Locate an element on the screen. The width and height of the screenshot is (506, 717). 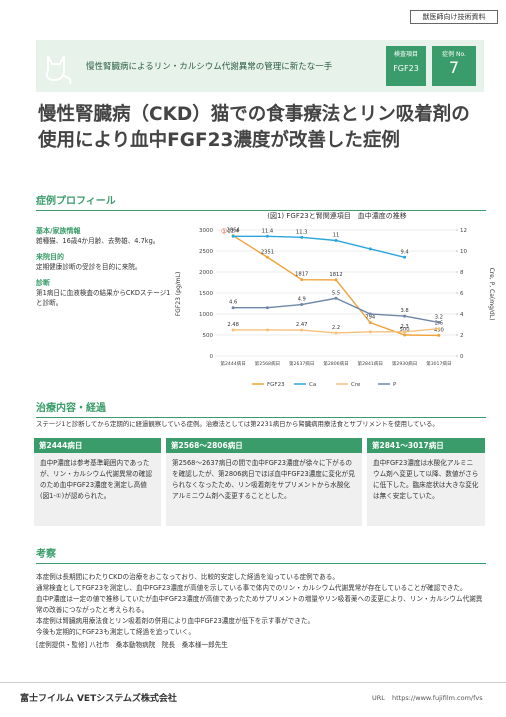
value-label: 1817 is located at coordinates (301, 275).